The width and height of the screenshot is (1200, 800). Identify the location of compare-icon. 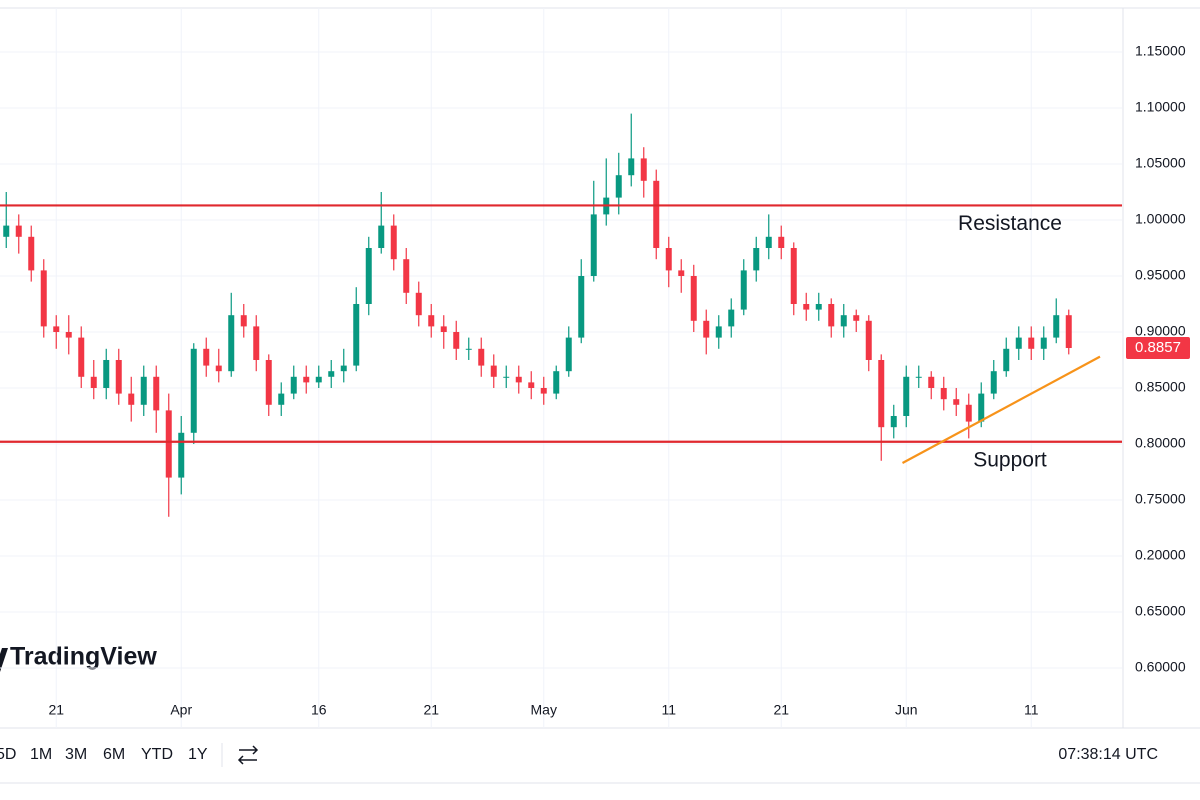
(248, 755).